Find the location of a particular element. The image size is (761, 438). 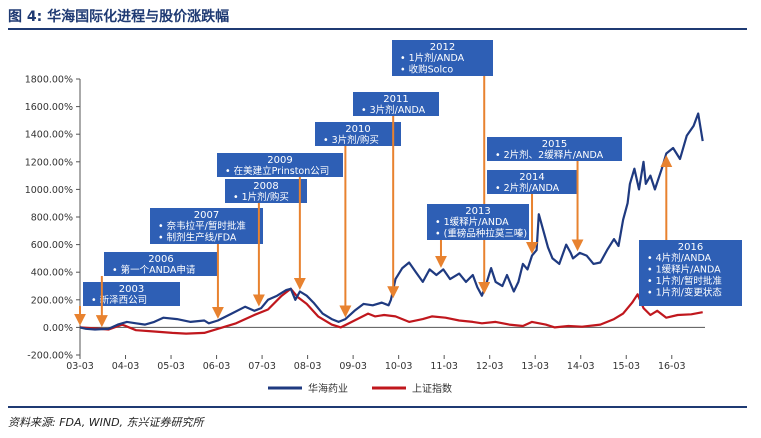

y-tick-label: 1000.00% is located at coordinates (49, 190).